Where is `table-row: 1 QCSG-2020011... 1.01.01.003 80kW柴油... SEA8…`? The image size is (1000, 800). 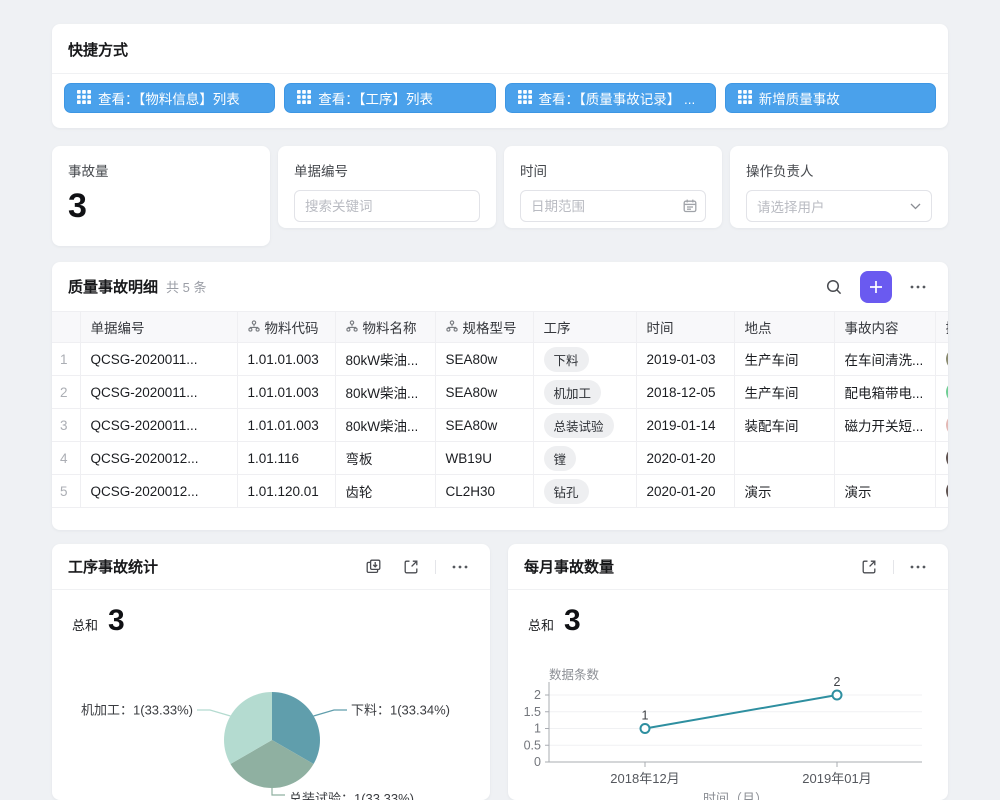 table-row: 1 QCSG-2020011... 1.01.01.003 80kW柴油... SEA8… is located at coordinates (500, 359).